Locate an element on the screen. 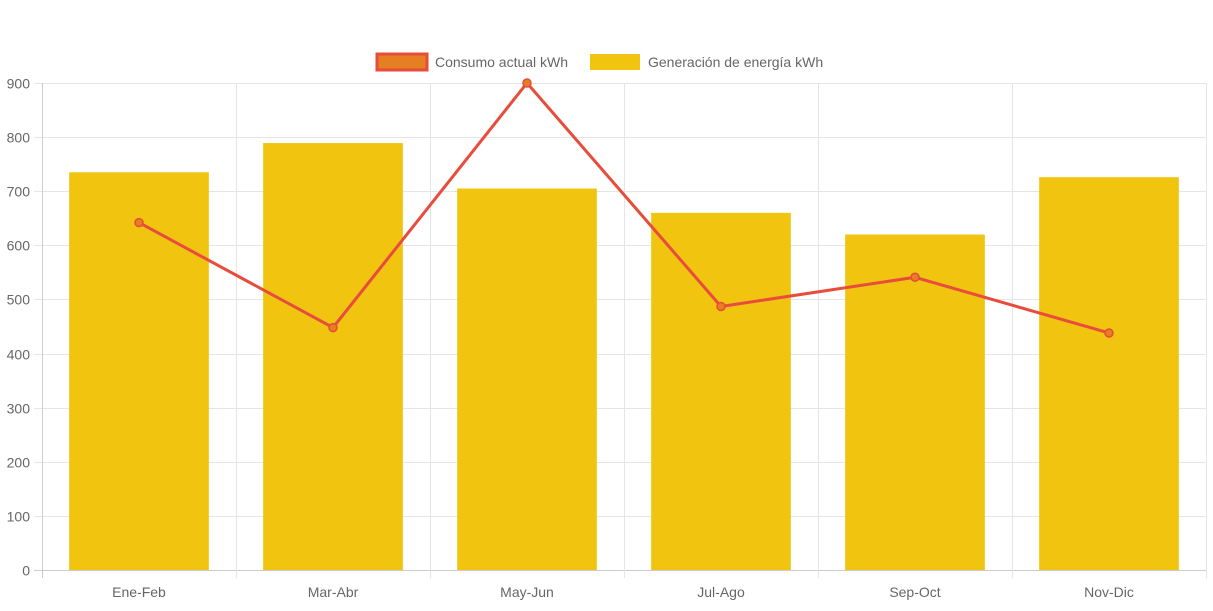 Image resolution: width=1213 pixels, height=611 pixels. y-tick-label: 200 is located at coordinates (19, 463).